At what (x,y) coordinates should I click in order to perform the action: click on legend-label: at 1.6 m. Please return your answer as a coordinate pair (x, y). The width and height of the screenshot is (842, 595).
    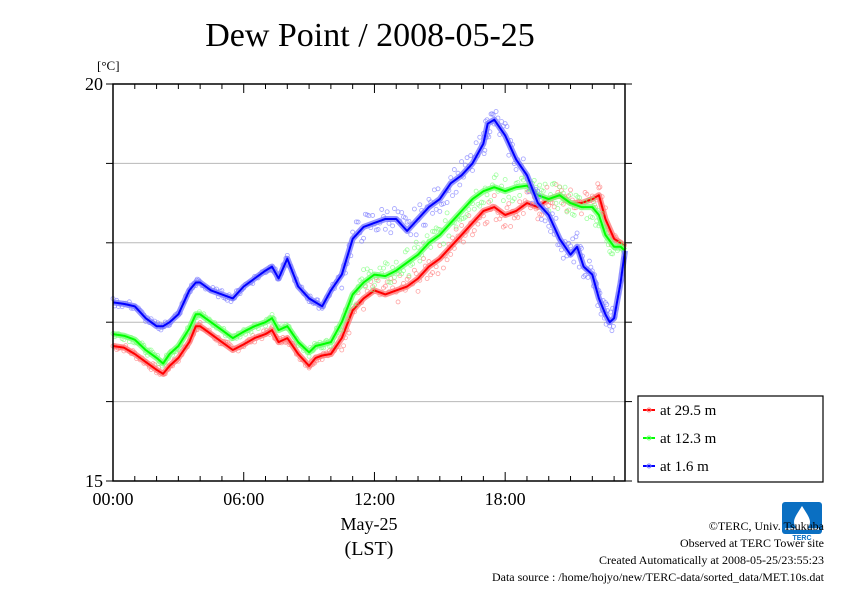
    Looking at the image, I should click on (684, 467).